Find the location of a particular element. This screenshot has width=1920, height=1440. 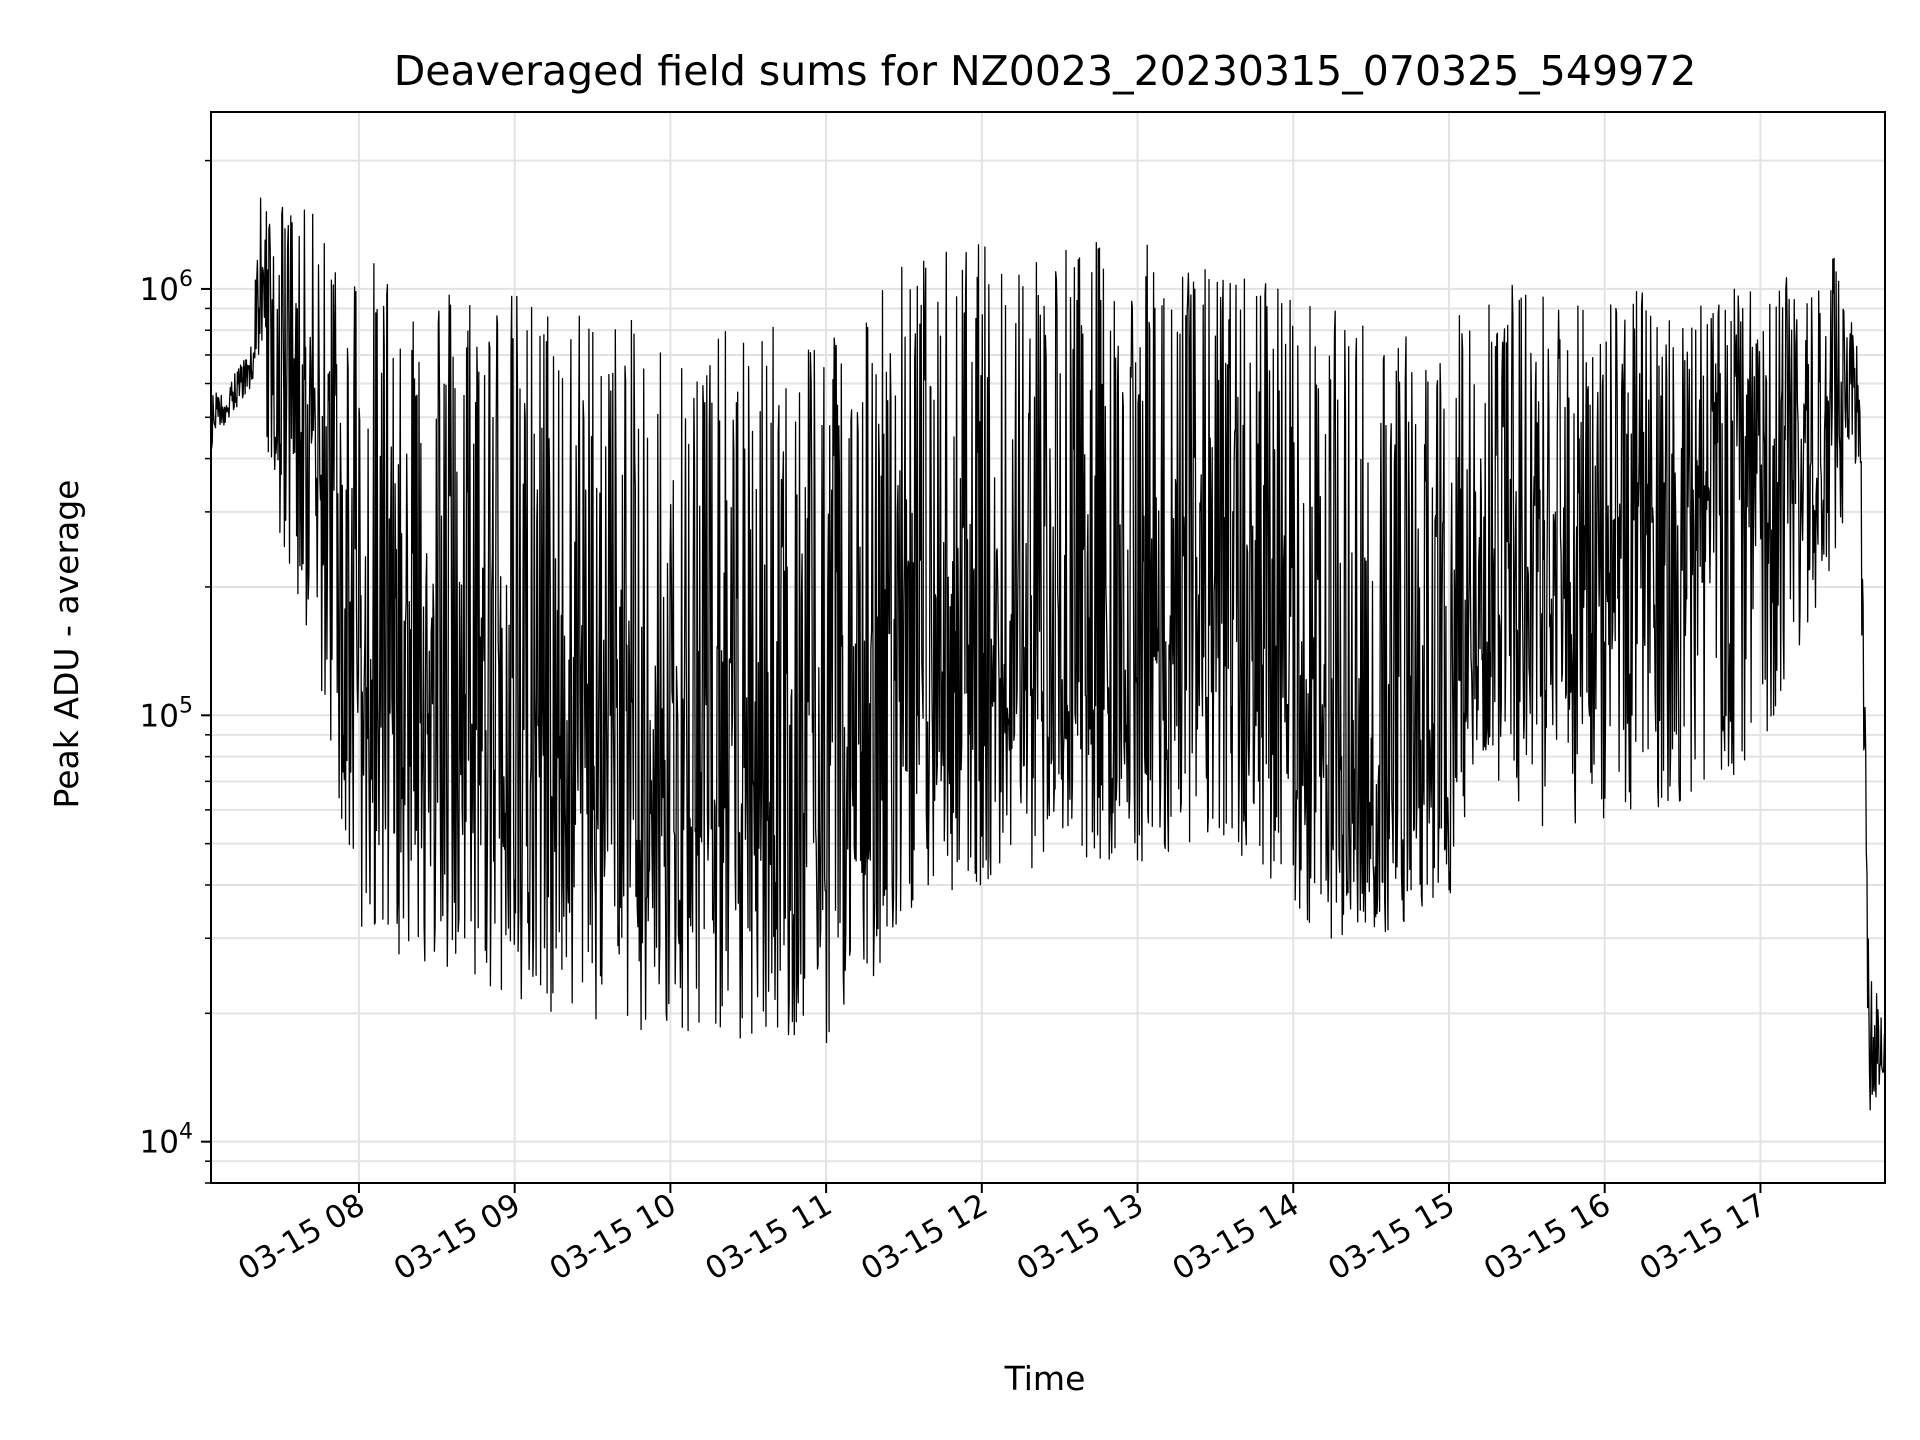

y-axis: 10⁴ 10⁵ 10⁶ is located at coordinates (175, 671).